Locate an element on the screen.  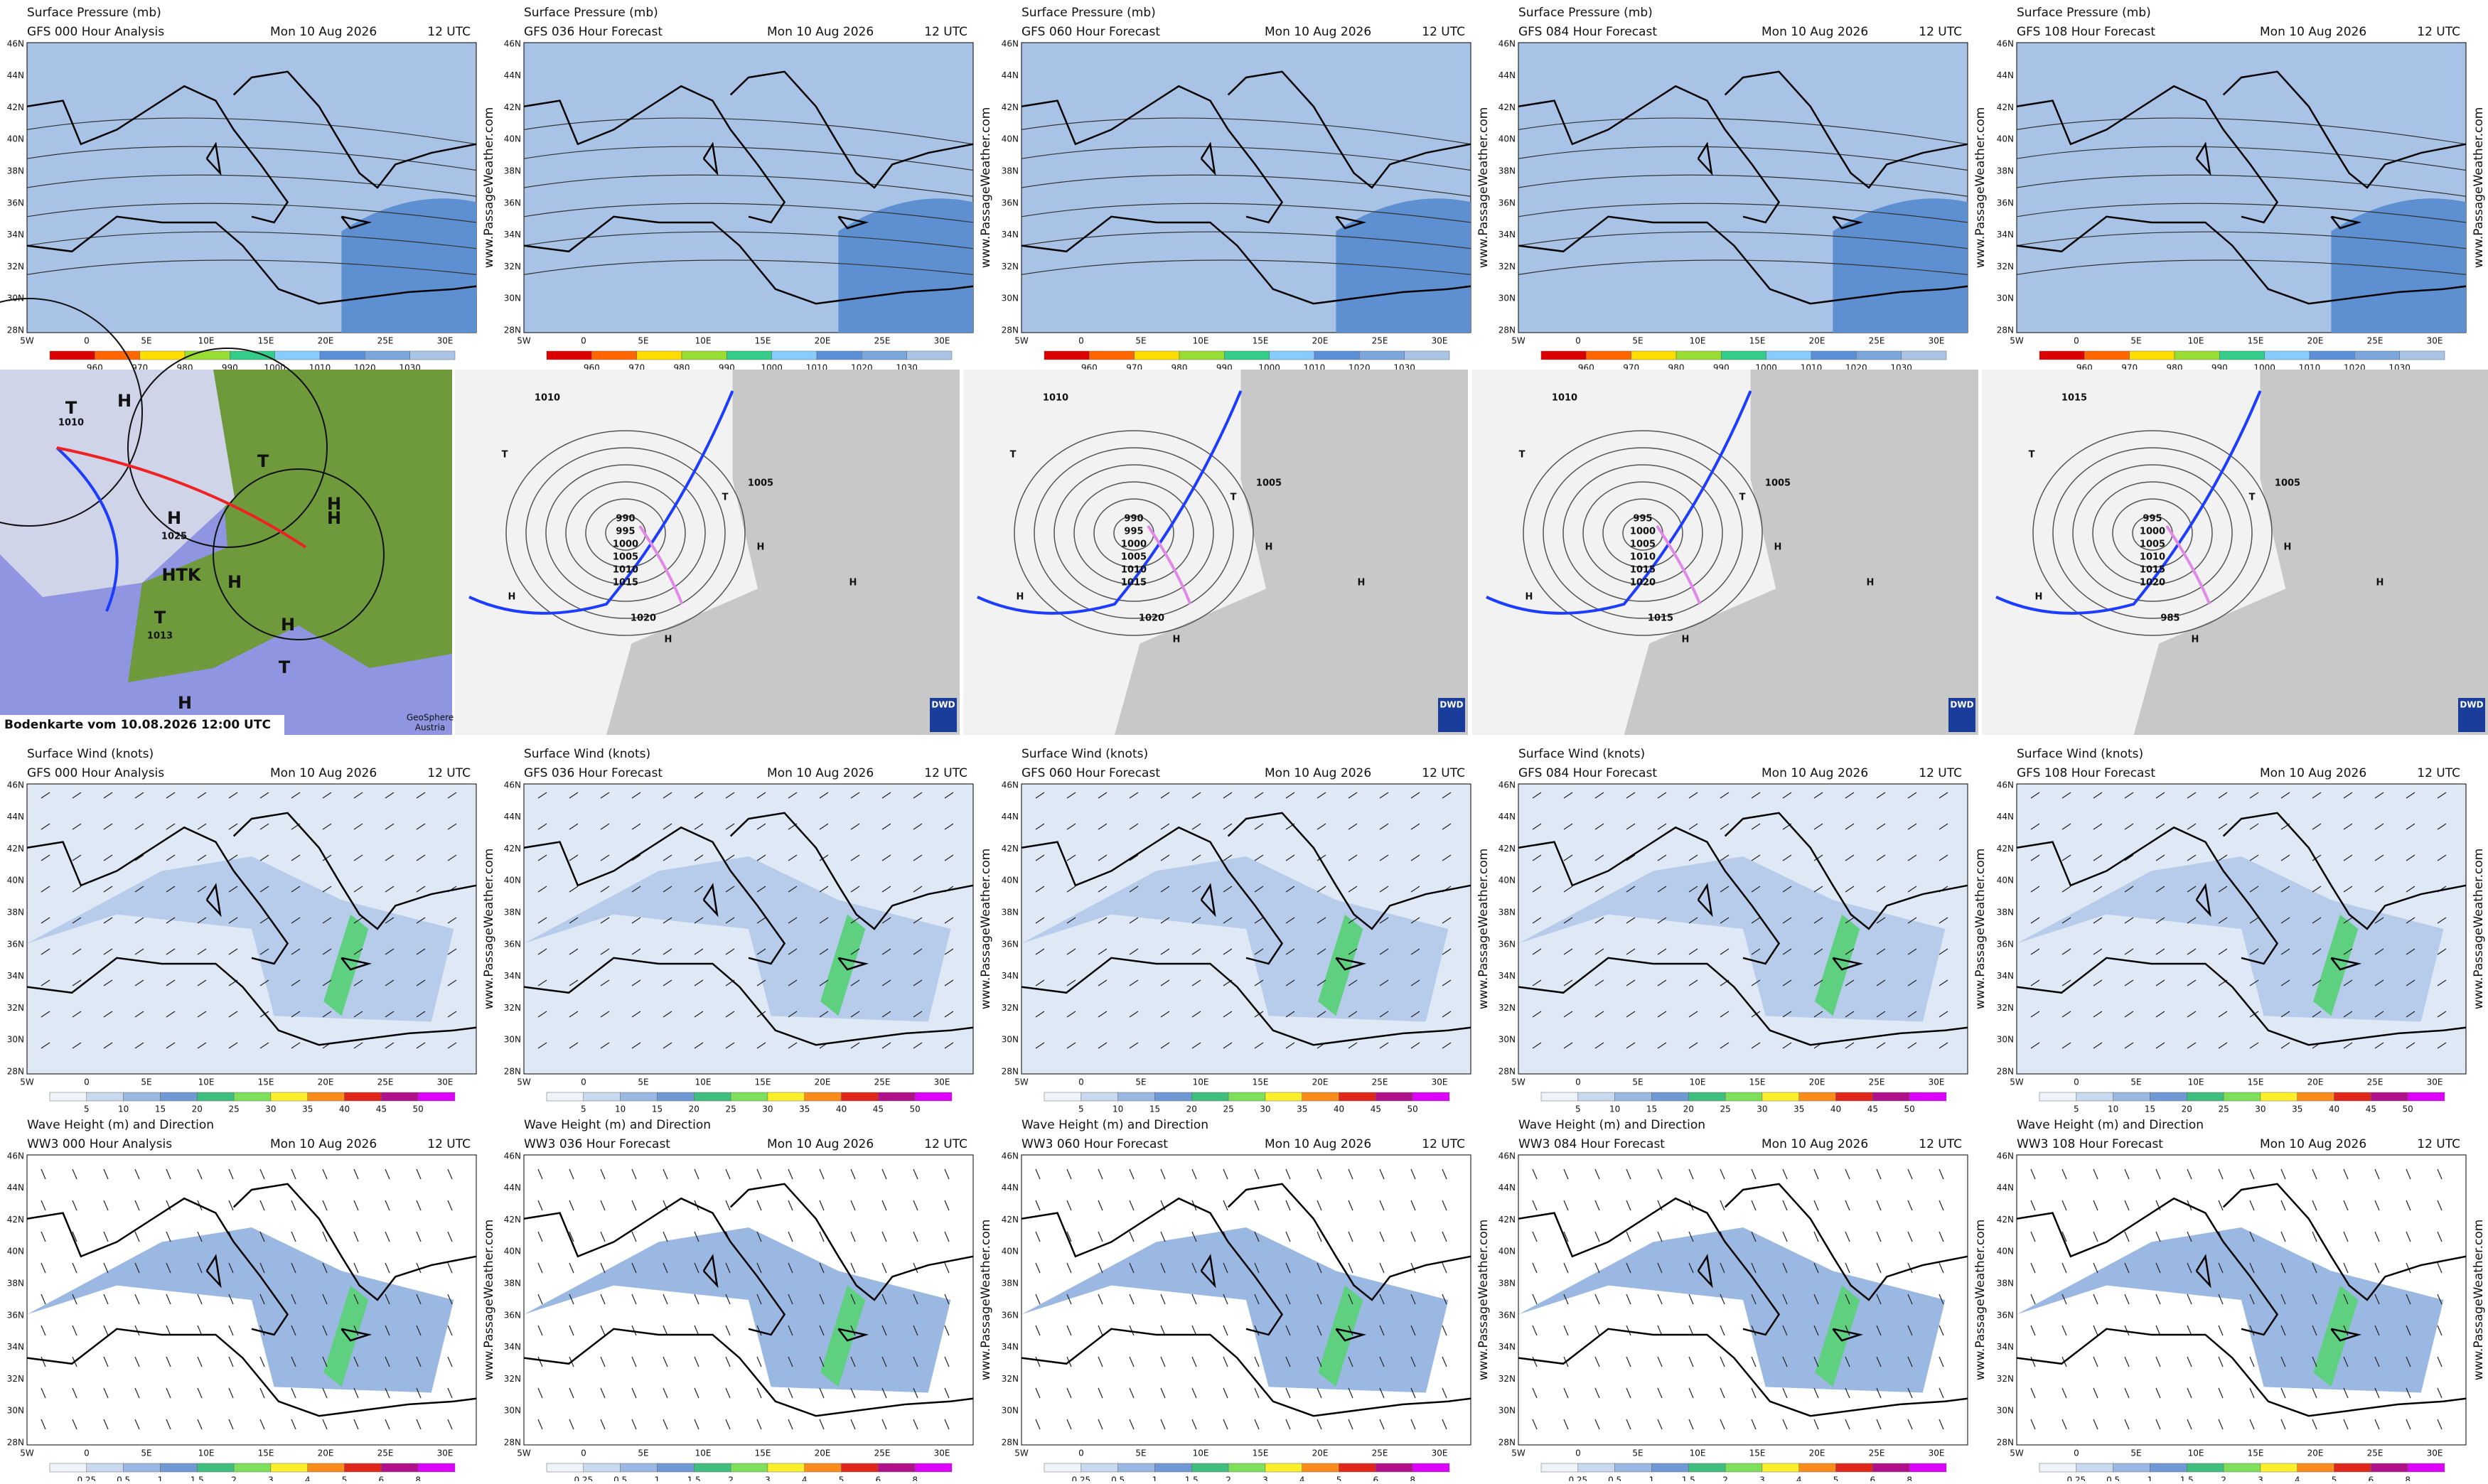
lat-label: 44N is located at coordinates (2005, 1188).